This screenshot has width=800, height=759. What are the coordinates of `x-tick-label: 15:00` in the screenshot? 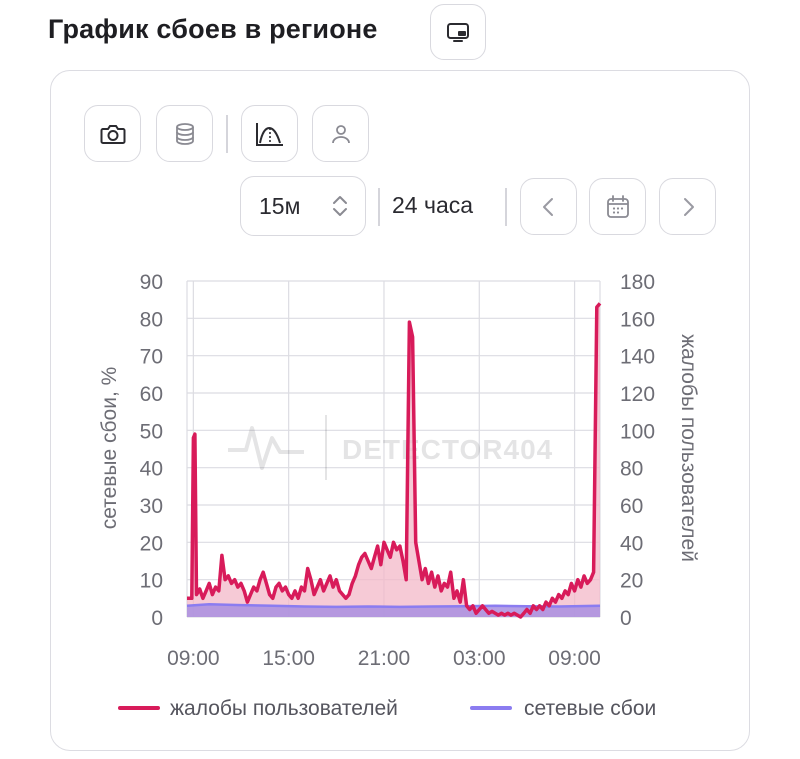 It's located at (288, 658).